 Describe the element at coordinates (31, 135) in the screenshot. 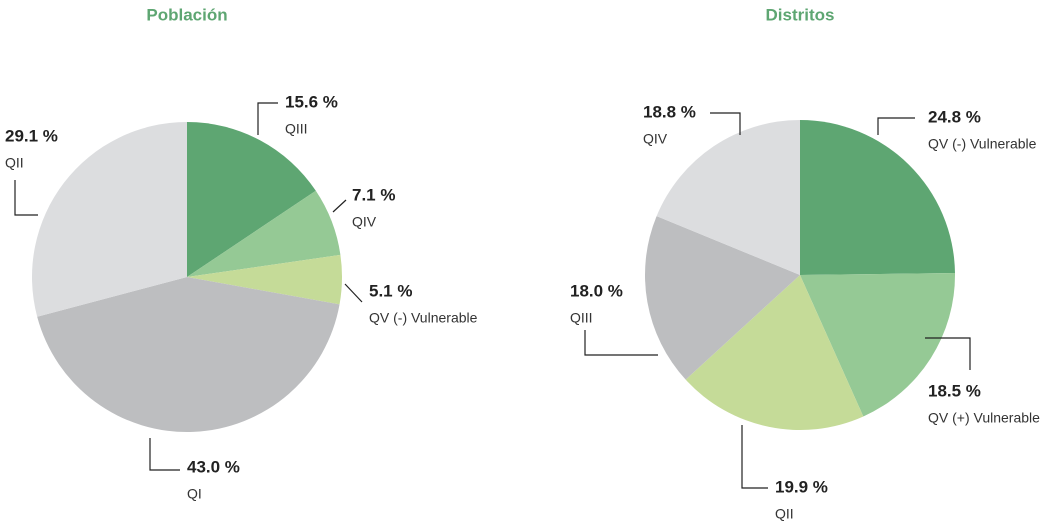

I see `value-label: 29.1 %` at that location.